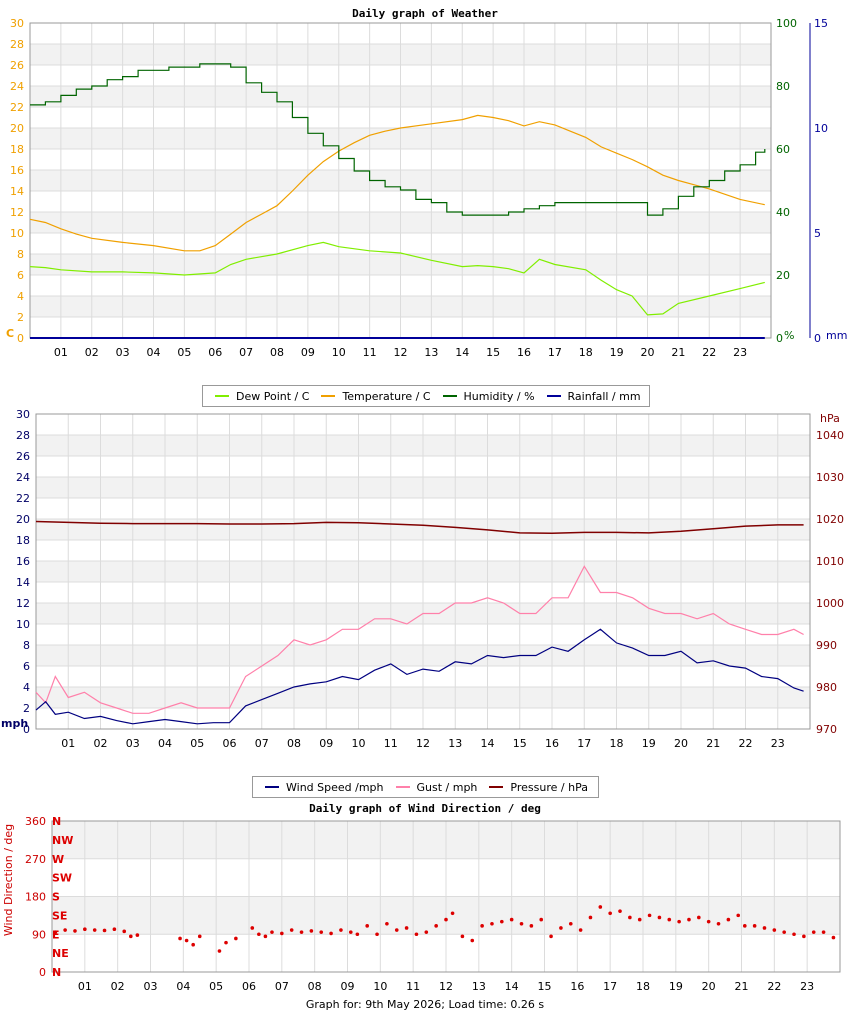 The image size is (850, 1017). I want to click on pressure-tick-label: 1010, so click(830, 561).